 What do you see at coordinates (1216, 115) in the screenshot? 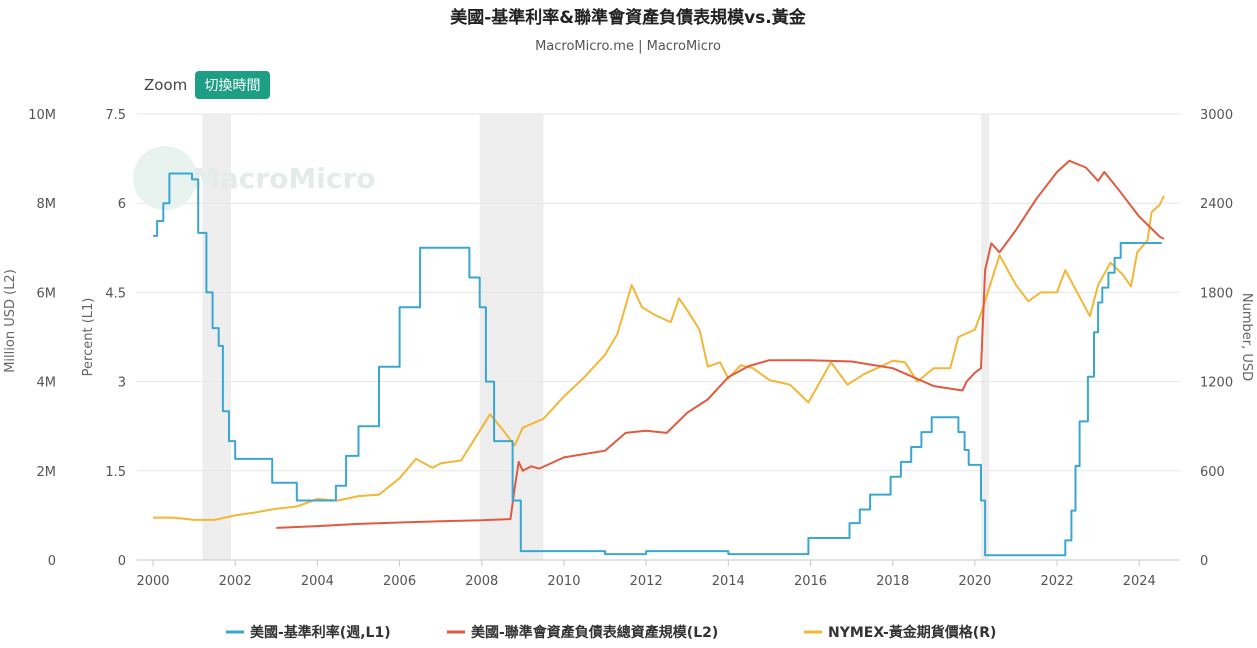
I see `y-tick-label: 3000` at bounding box center [1216, 115].